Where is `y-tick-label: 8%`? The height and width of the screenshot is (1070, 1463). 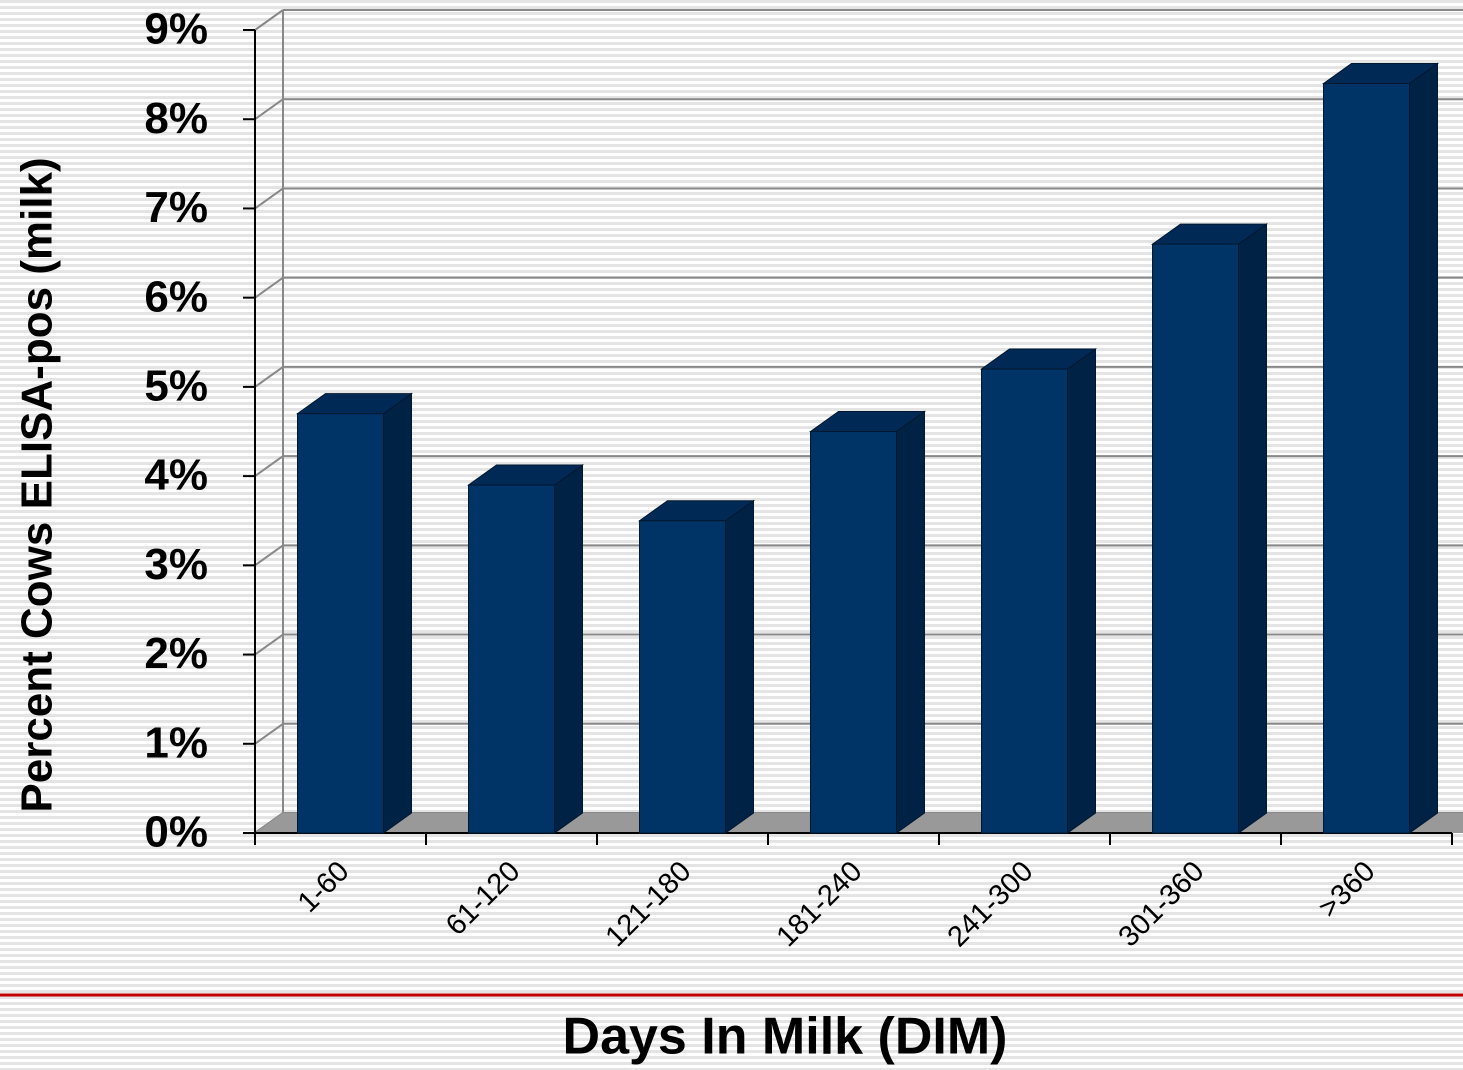
y-tick-label: 8% is located at coordinates (176, 118).